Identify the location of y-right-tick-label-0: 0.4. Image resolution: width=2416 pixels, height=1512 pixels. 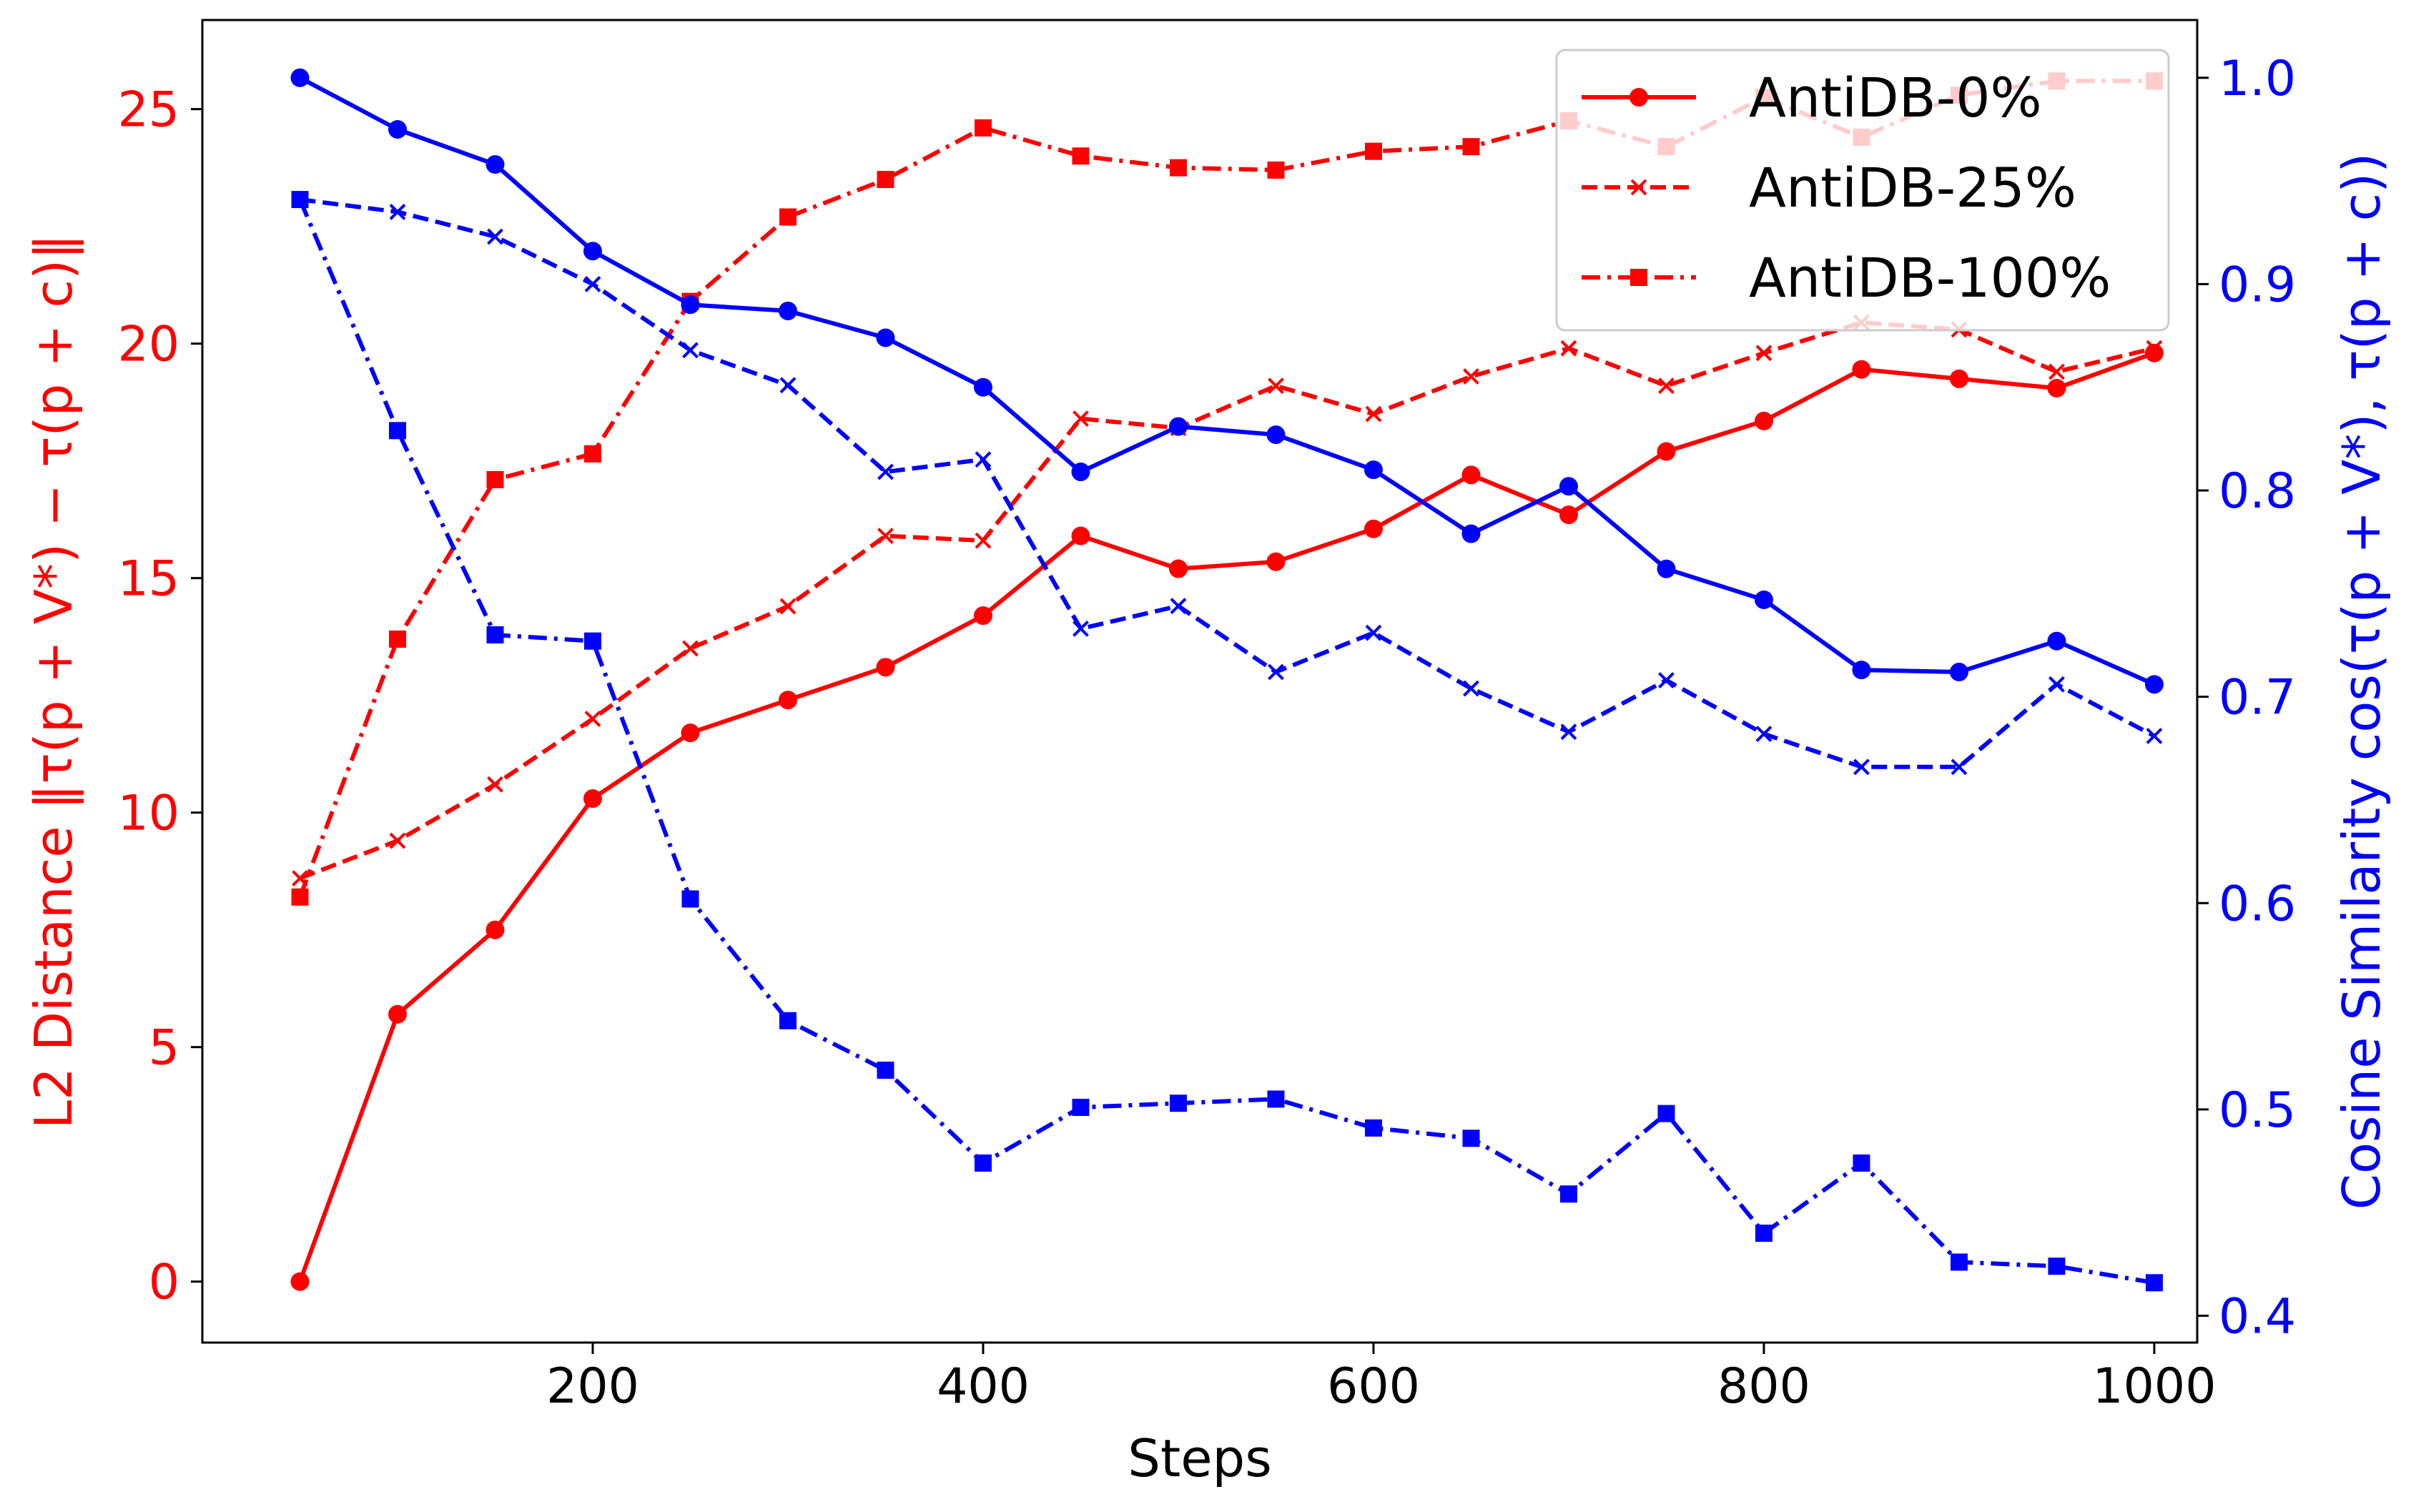
(2258, 1316).